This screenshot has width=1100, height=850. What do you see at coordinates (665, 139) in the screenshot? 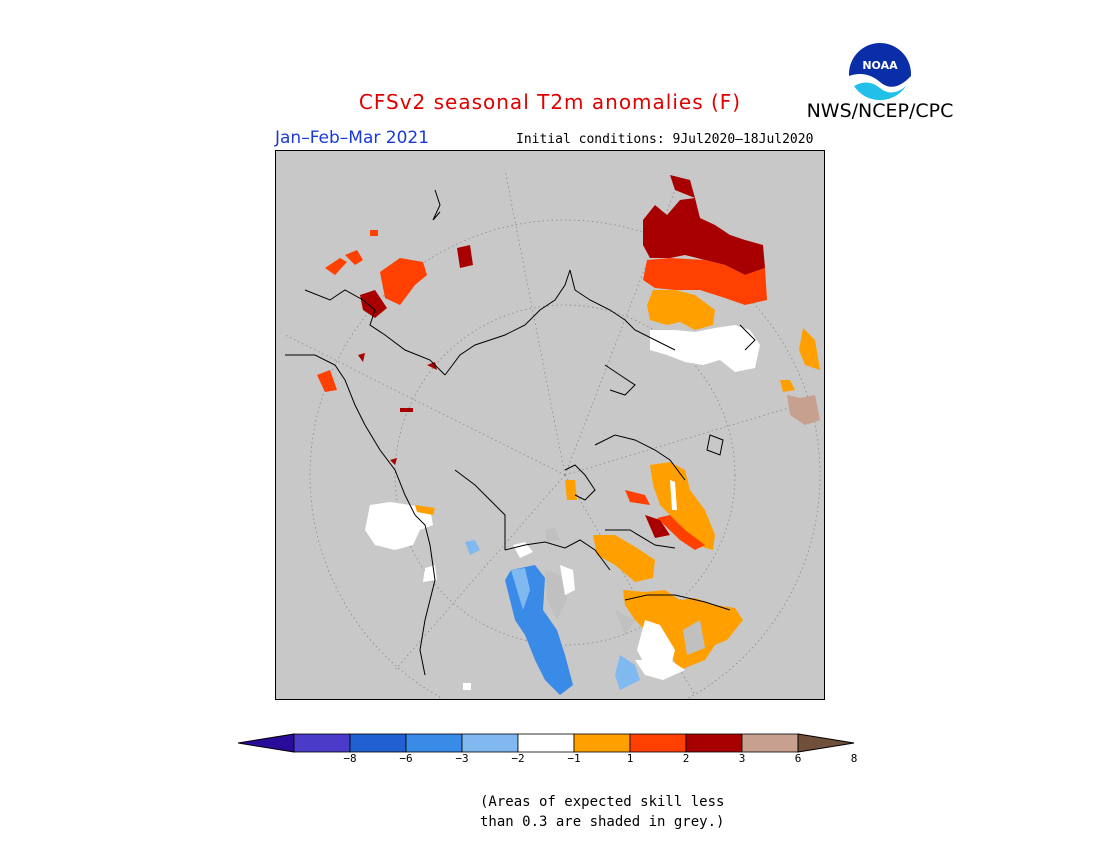
I see `initial-conditions-label: Initial conditions: 9Jul2020–18Jul2020` at bounding box center [665, 139].